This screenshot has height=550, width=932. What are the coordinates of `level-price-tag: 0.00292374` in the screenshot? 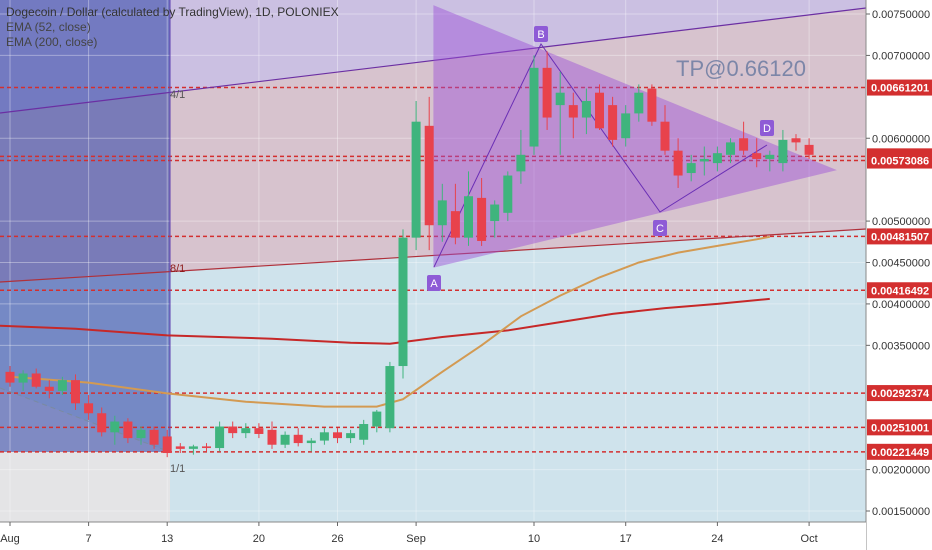 It's located at (899, 393).